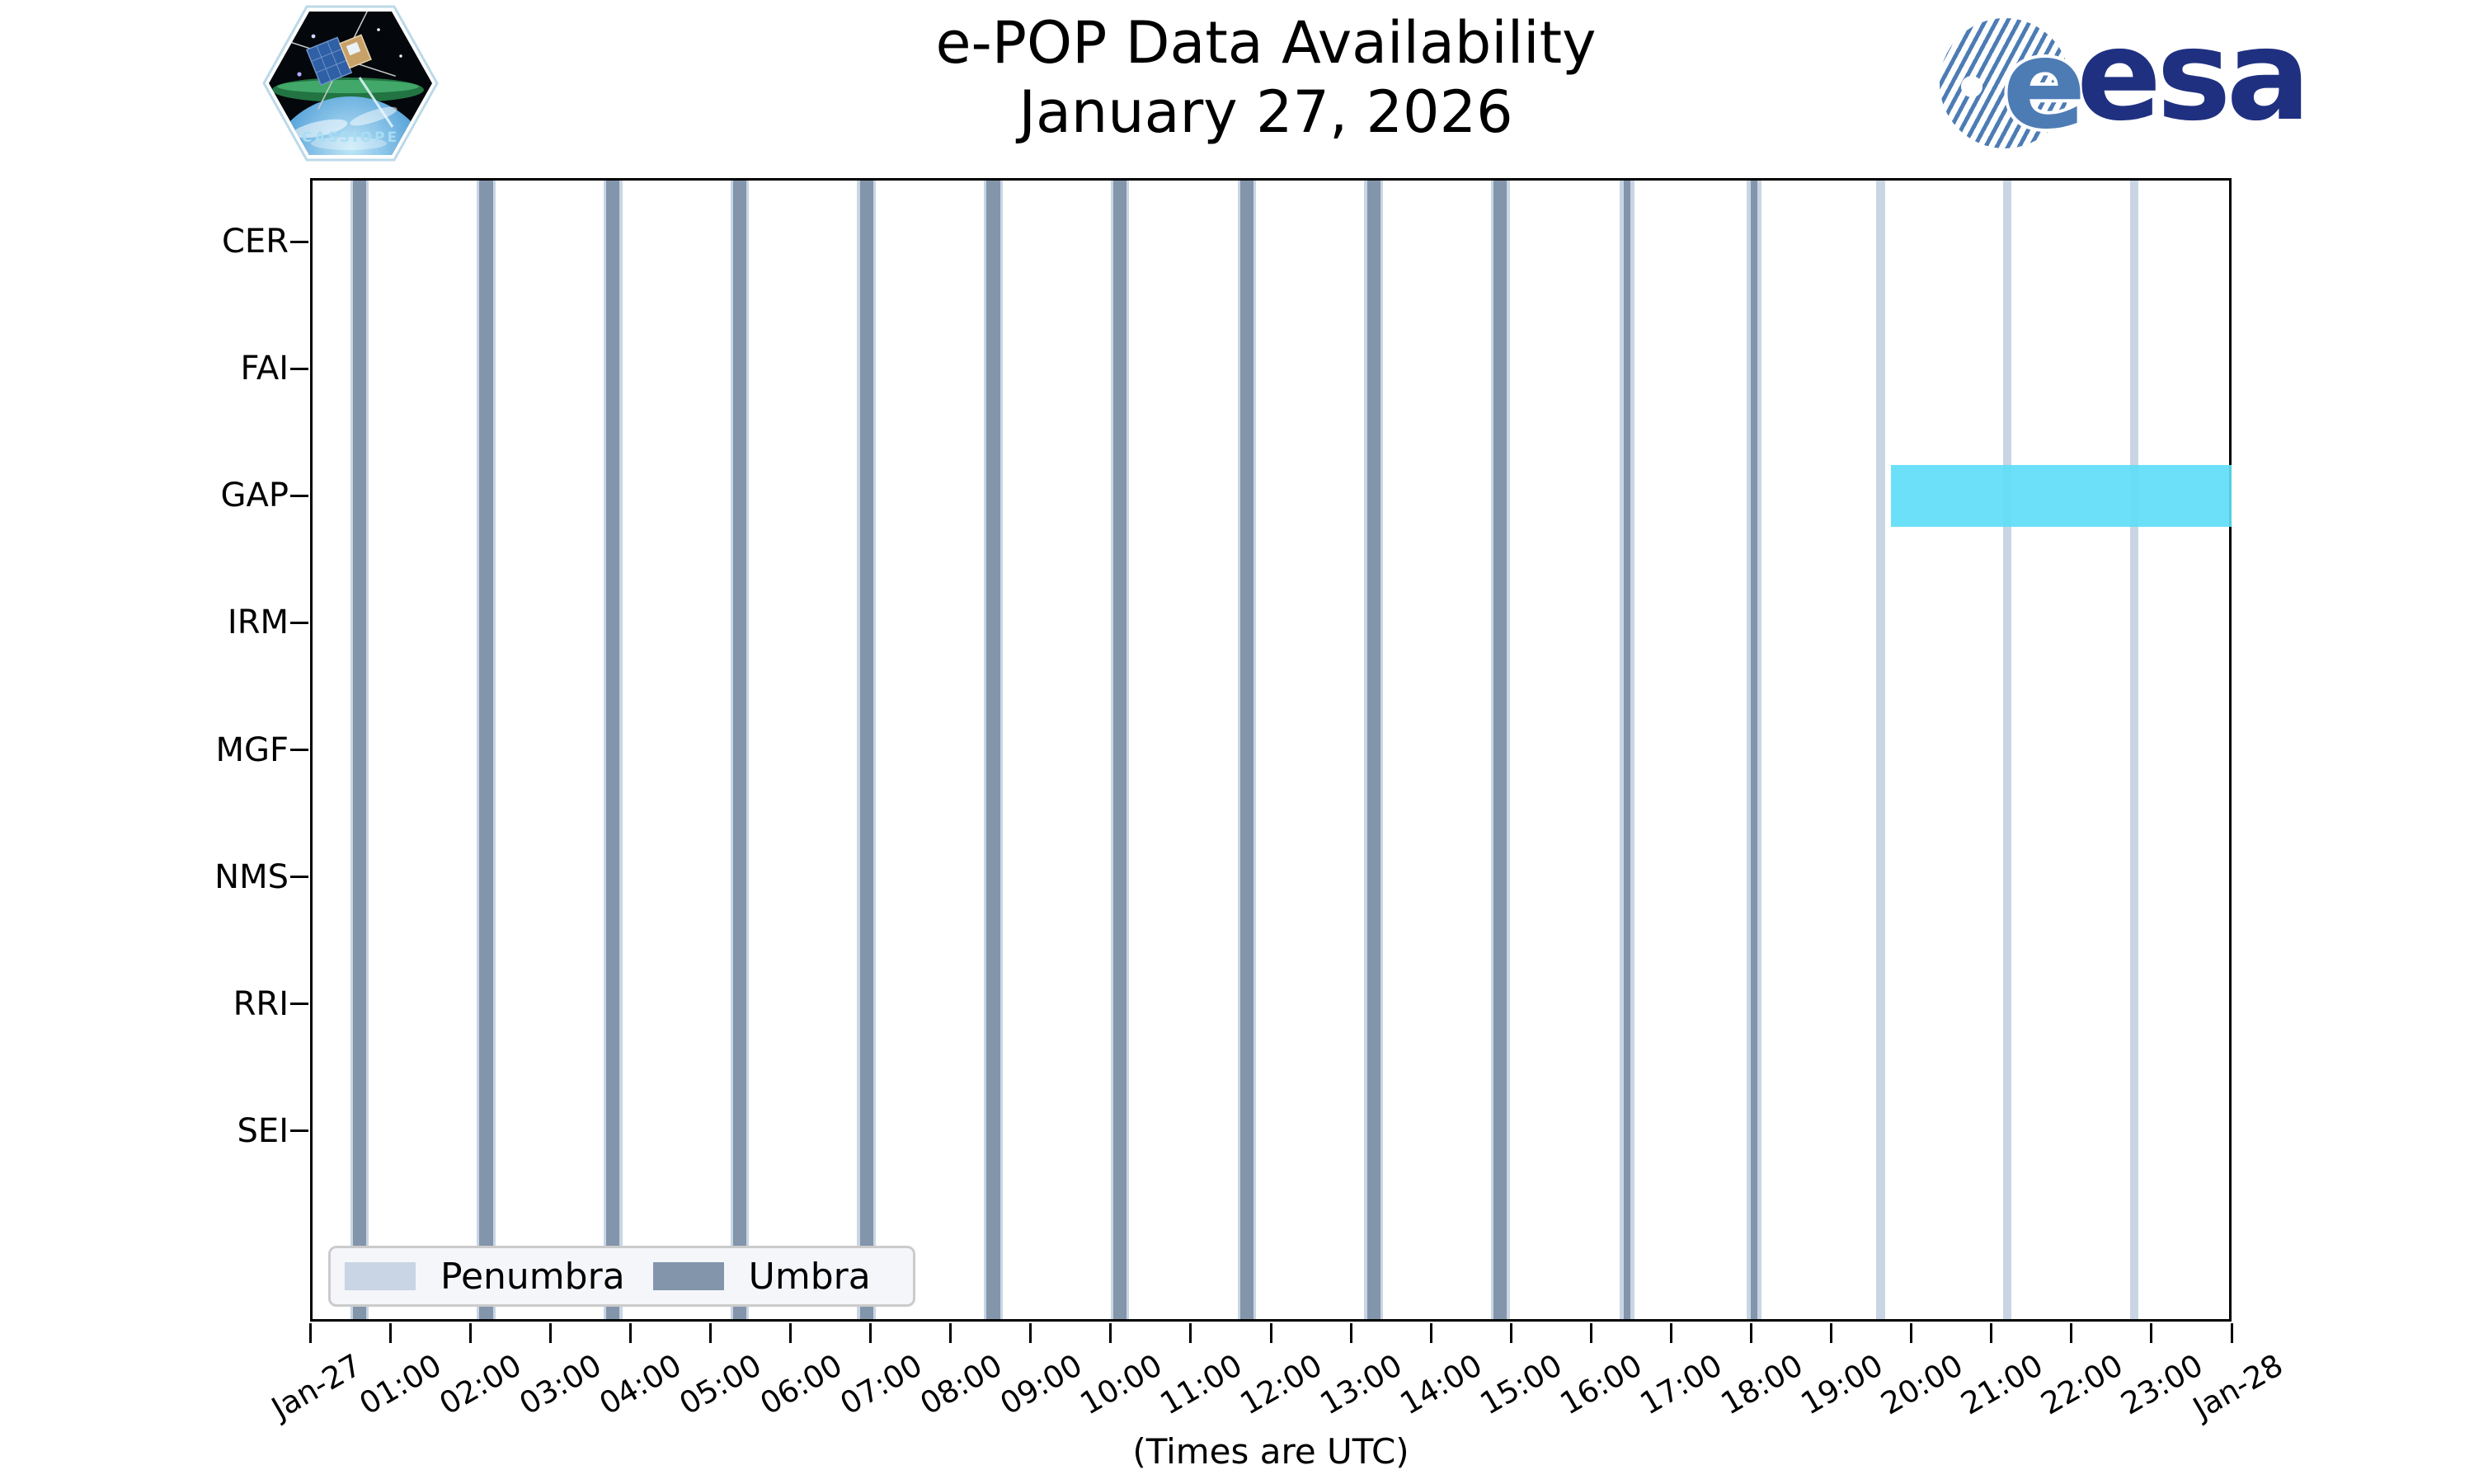 Image resolution: width=2474 pixels, height=1484 pixels. What do you see at coordinates (640, 1384) in the screenshot?
I see `x-tick-label: 04:00` at bounding box center [640, 1384].